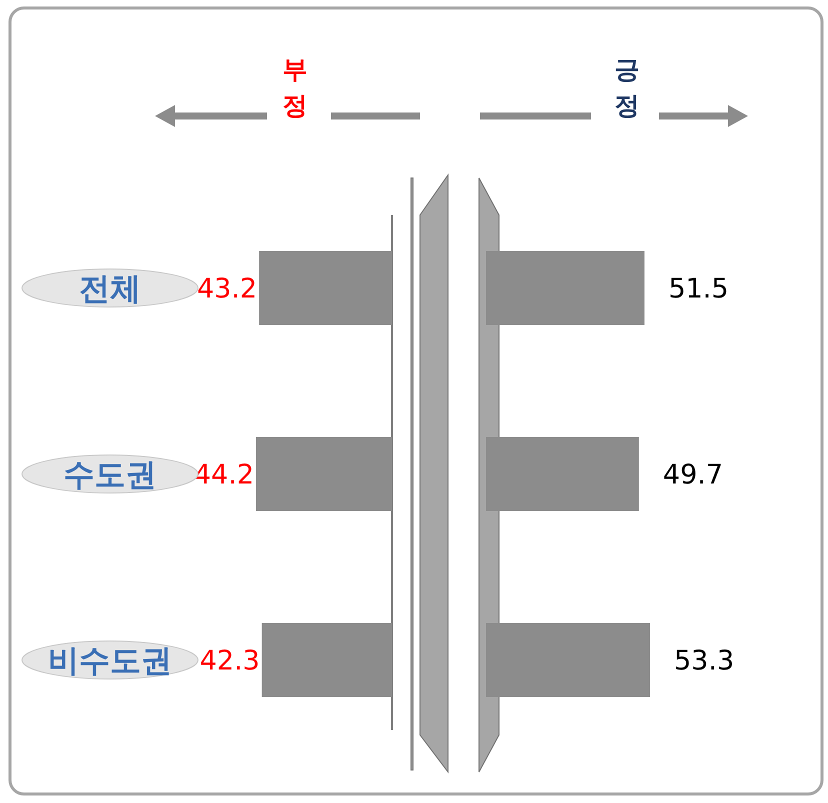 This screenshot has height=803, width=828. What do you see at coordinates (230, 660) in the screenshot?
I see `data-label: 42.3` at bounding box center [230, 660].